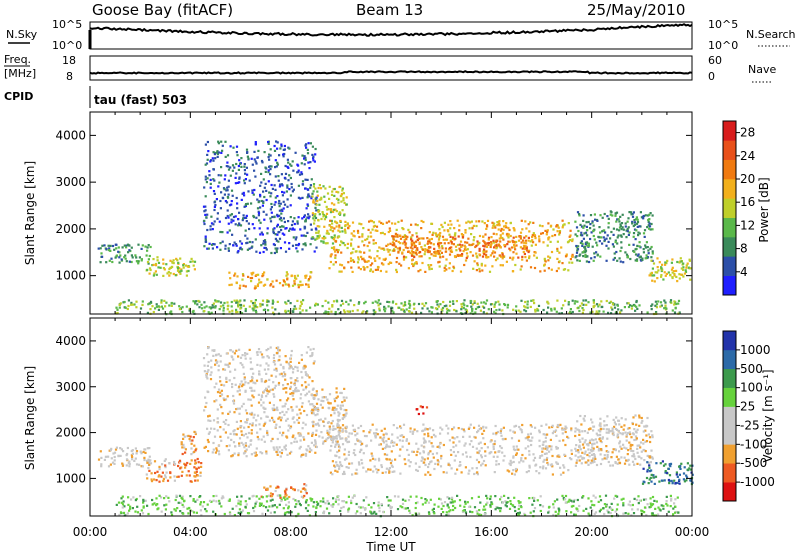  What do you see at coordinates (67, 45) in the screenshot?
I see `noise-tick-left-bottom: 10^0` at bounding box center [67, 45].